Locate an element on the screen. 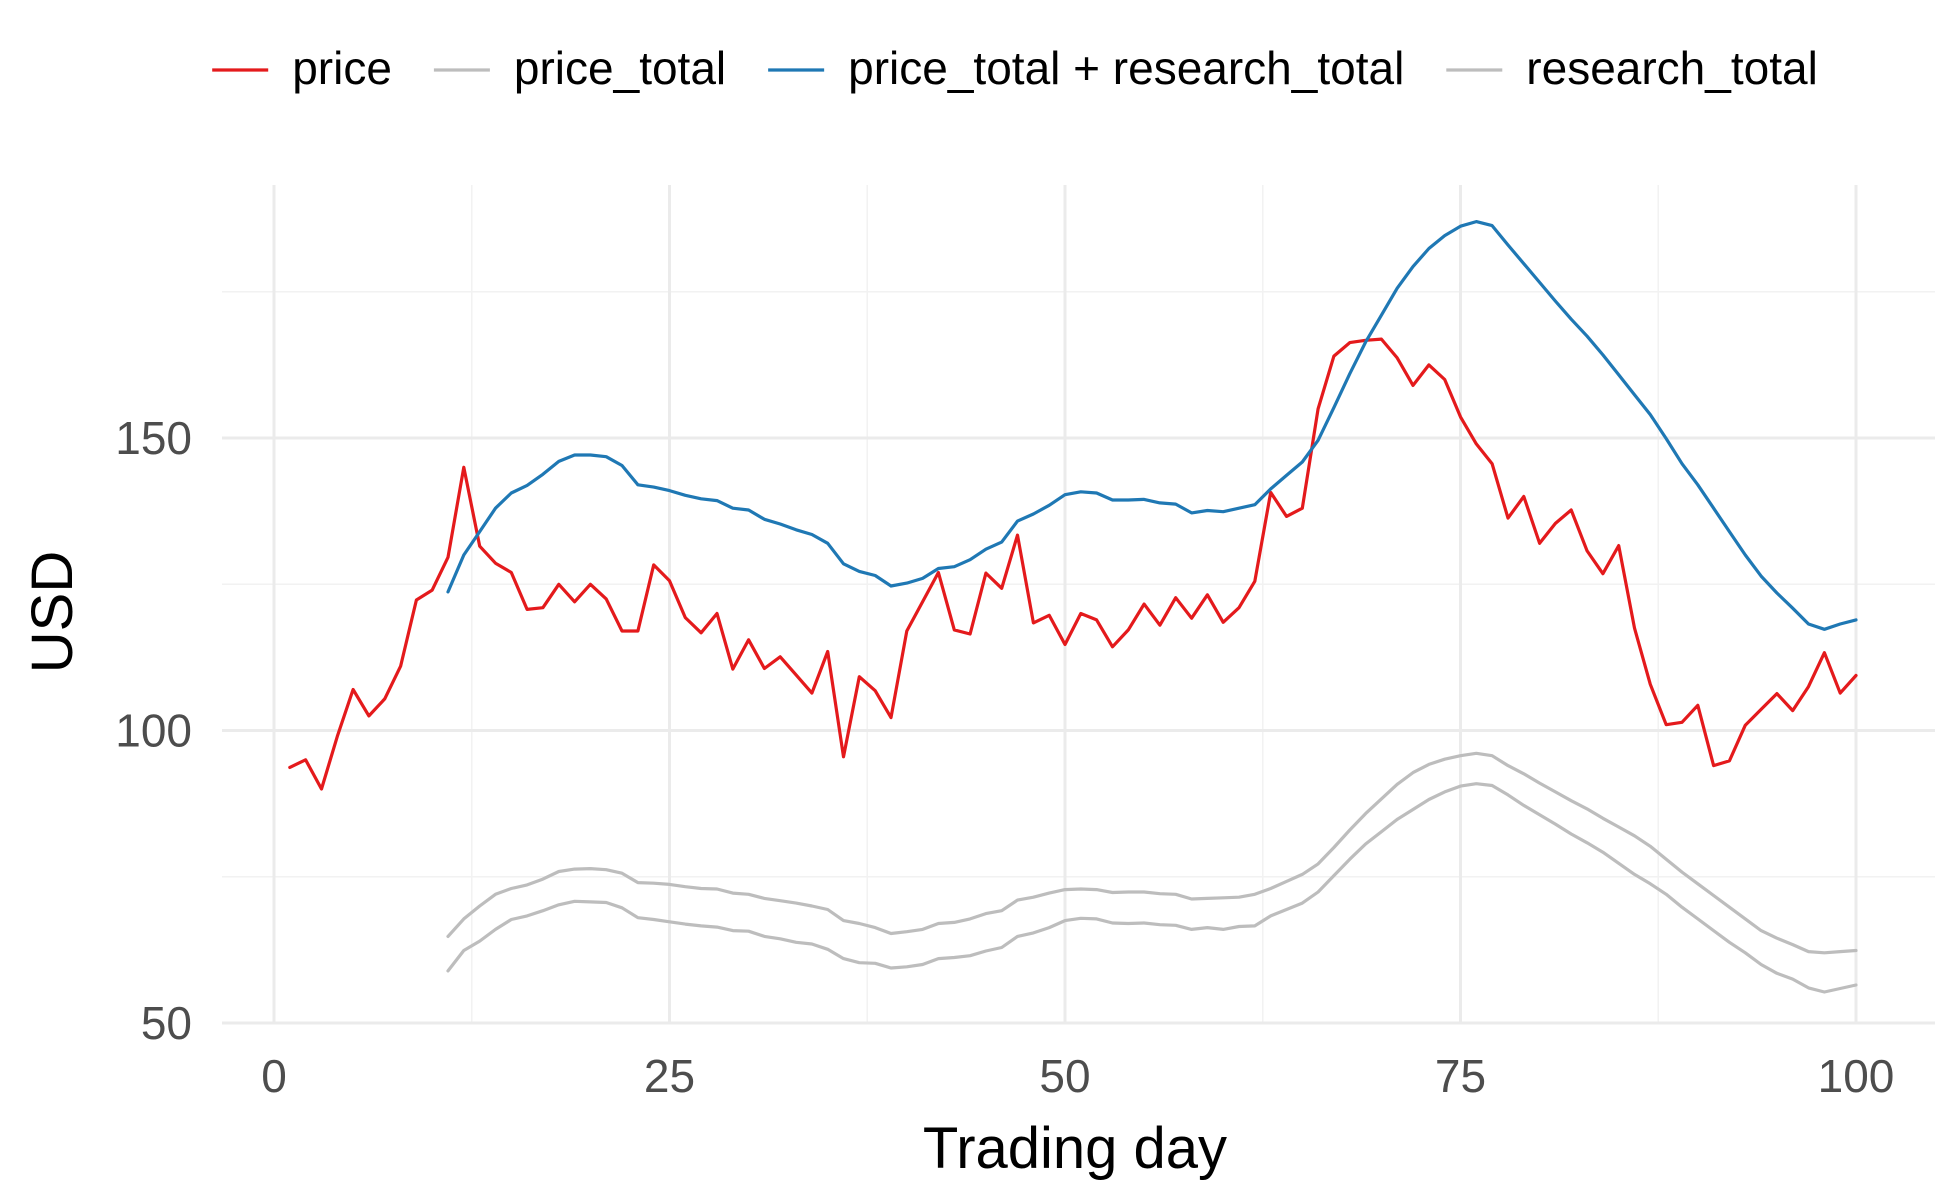 Image resolution: width=1950 pixels, height=1200 pixels. legend-item-research-total: research_total is located at coordinates (1632, 68).